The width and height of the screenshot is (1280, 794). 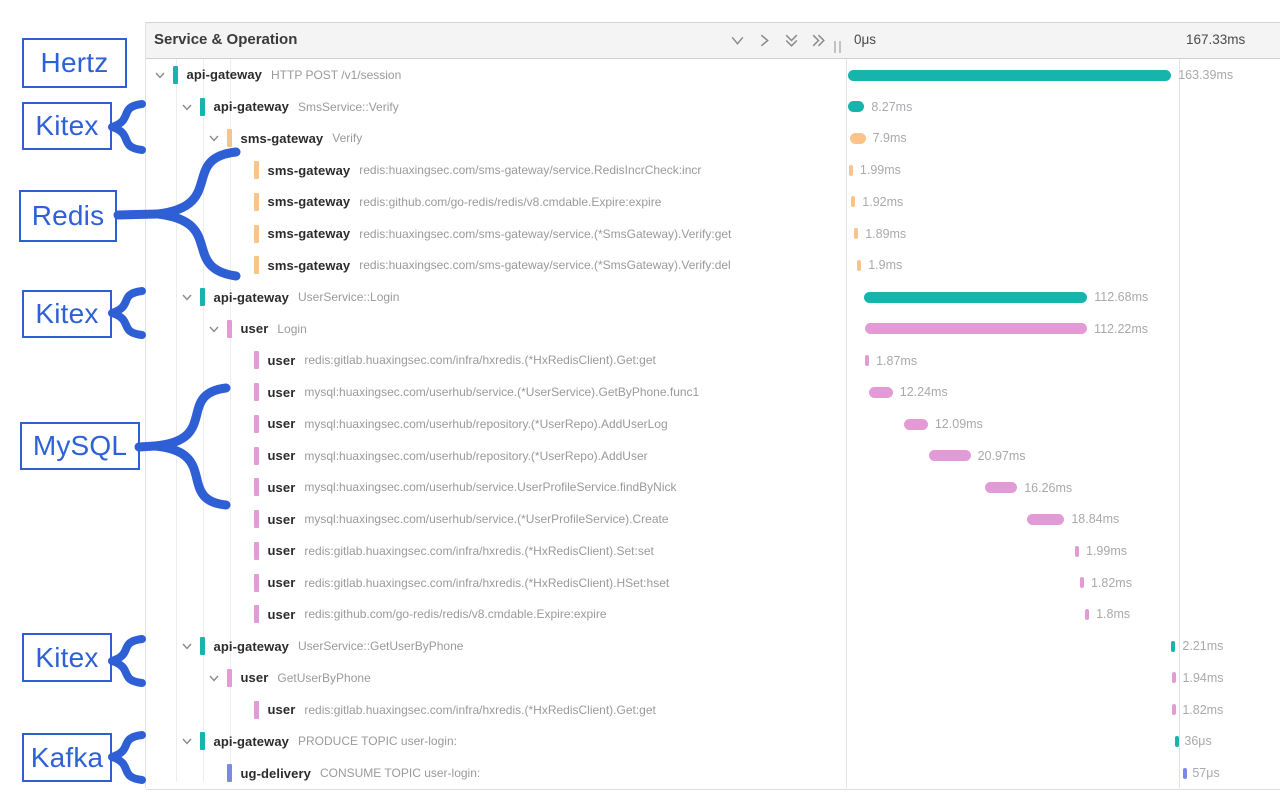 I want to click on expand-all-icon, so click(x=818, y=40).